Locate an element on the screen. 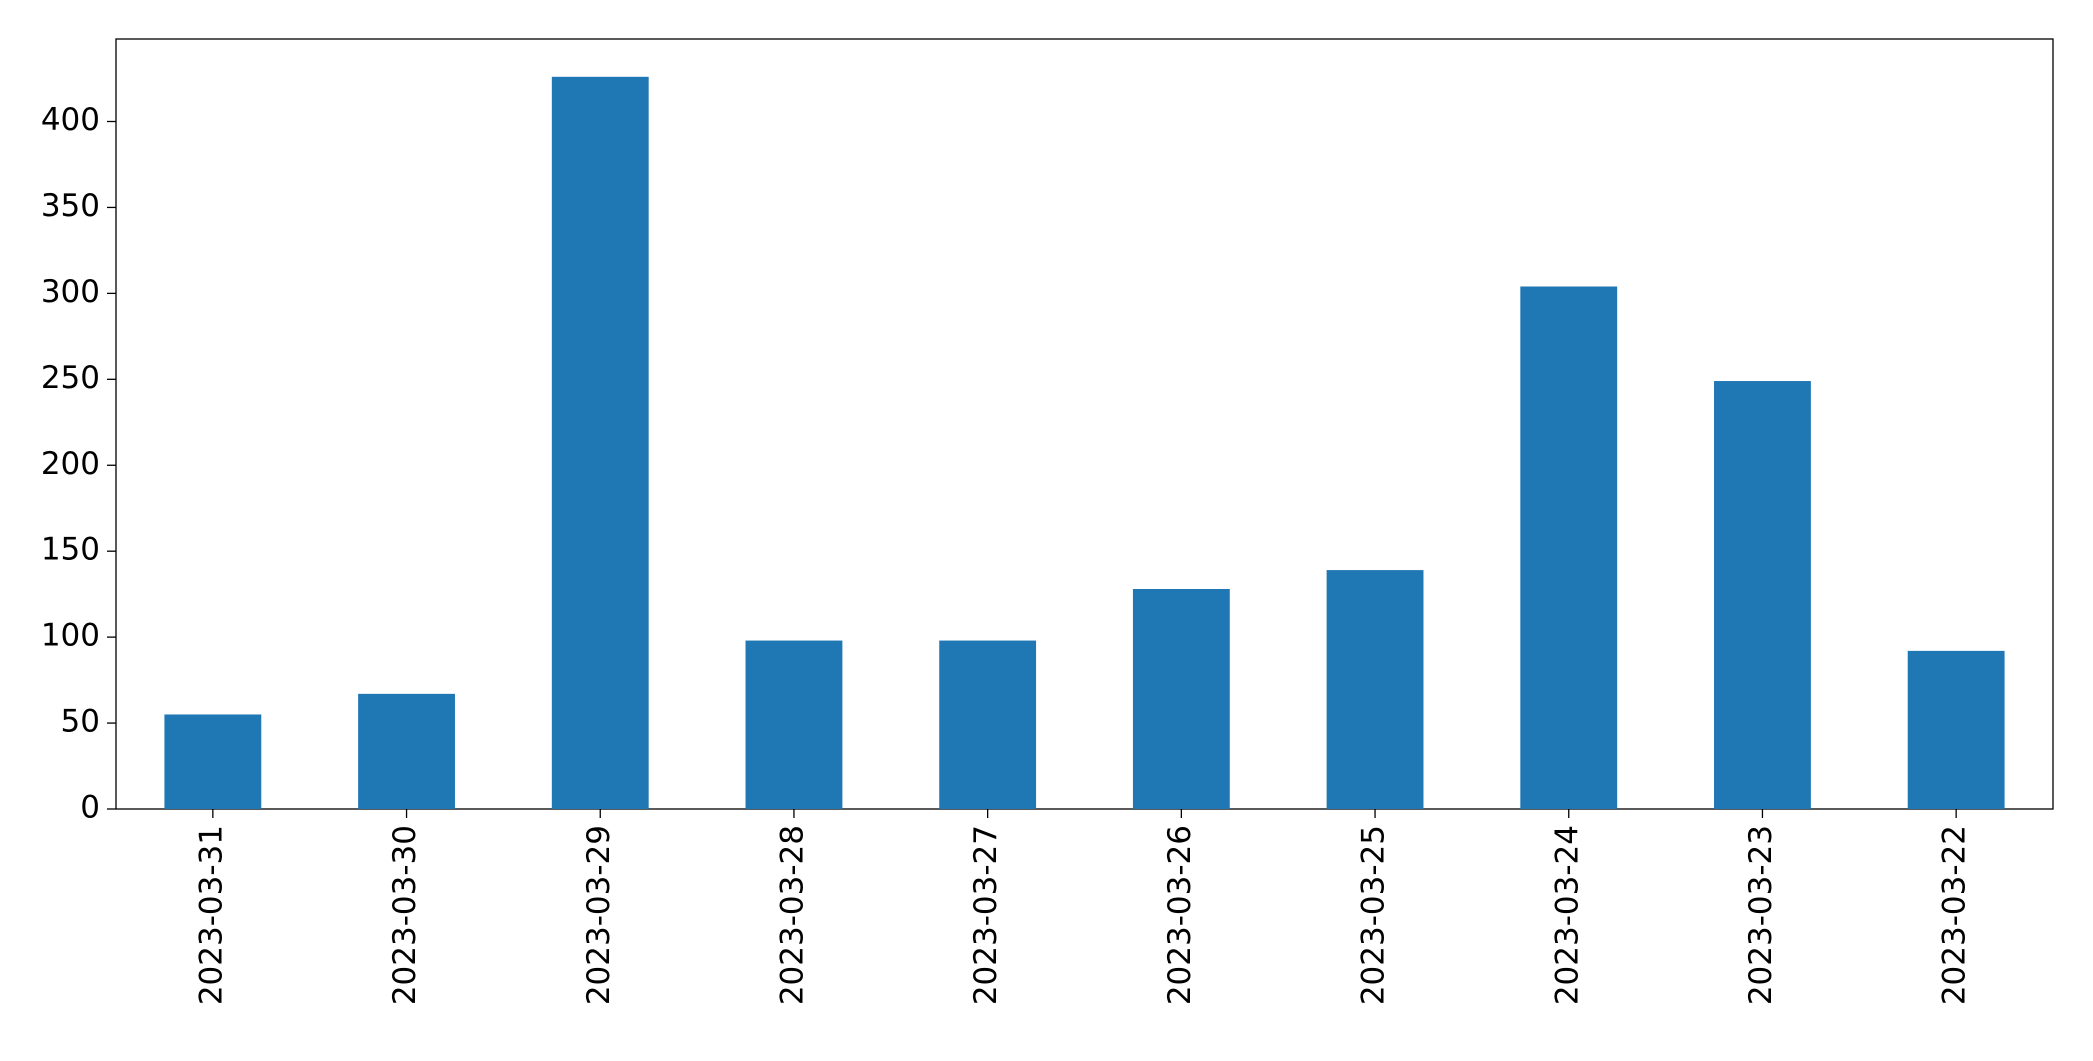  x-tick-label: 2023-03-24 is located at coordinates (1567, 915).